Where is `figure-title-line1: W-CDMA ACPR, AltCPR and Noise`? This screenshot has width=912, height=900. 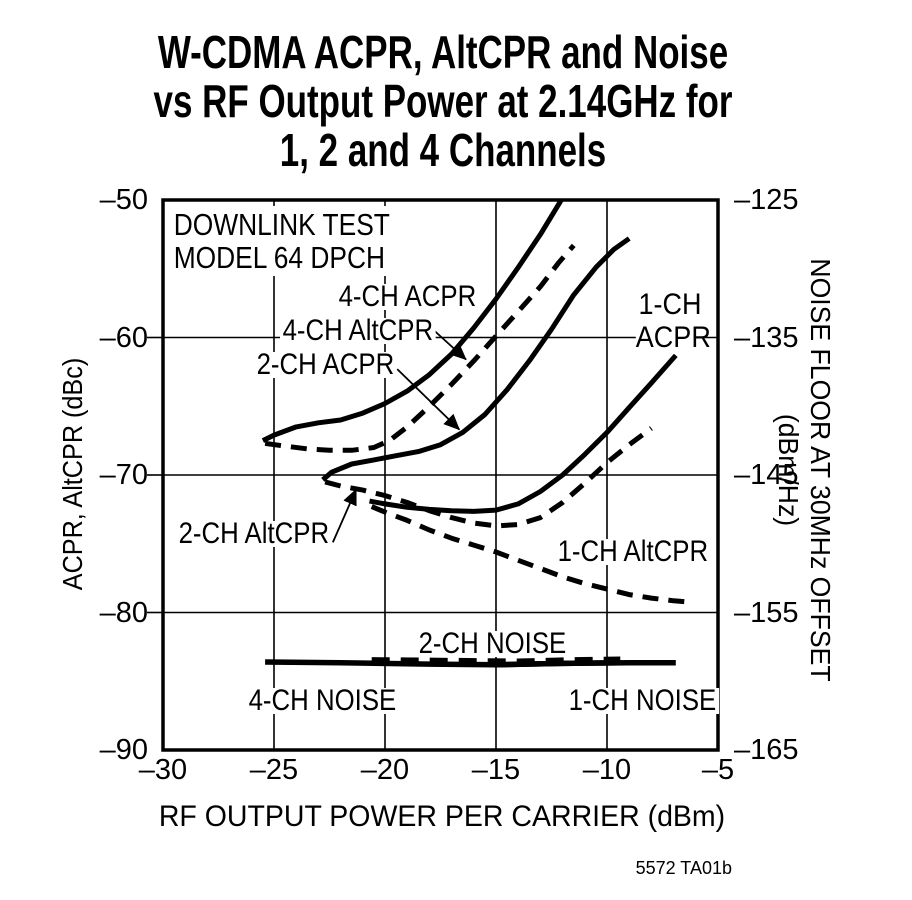
figure-title-line1: W-CDMA ACPR, AltCPR and Noise is located at coordinates (443, 52).